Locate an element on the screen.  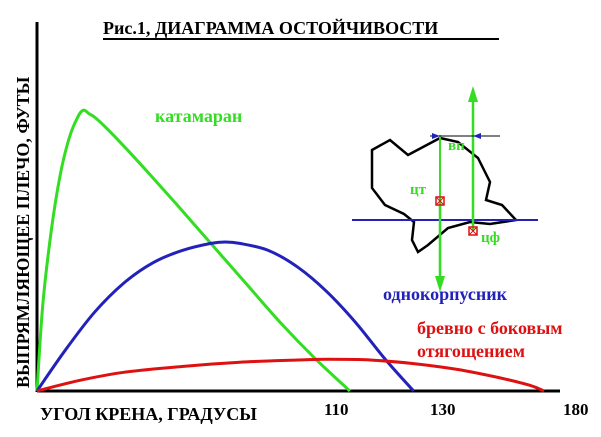
series-line-log is located at coordinates (290, 375).